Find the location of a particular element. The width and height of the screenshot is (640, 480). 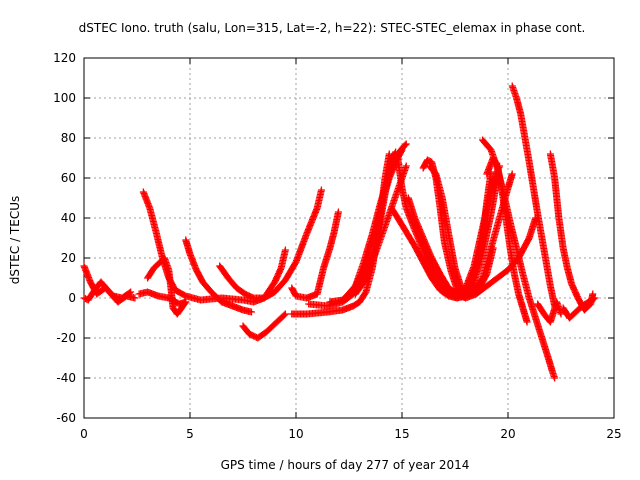

x-tick-label: 5 is located at coordinates (190, 434).